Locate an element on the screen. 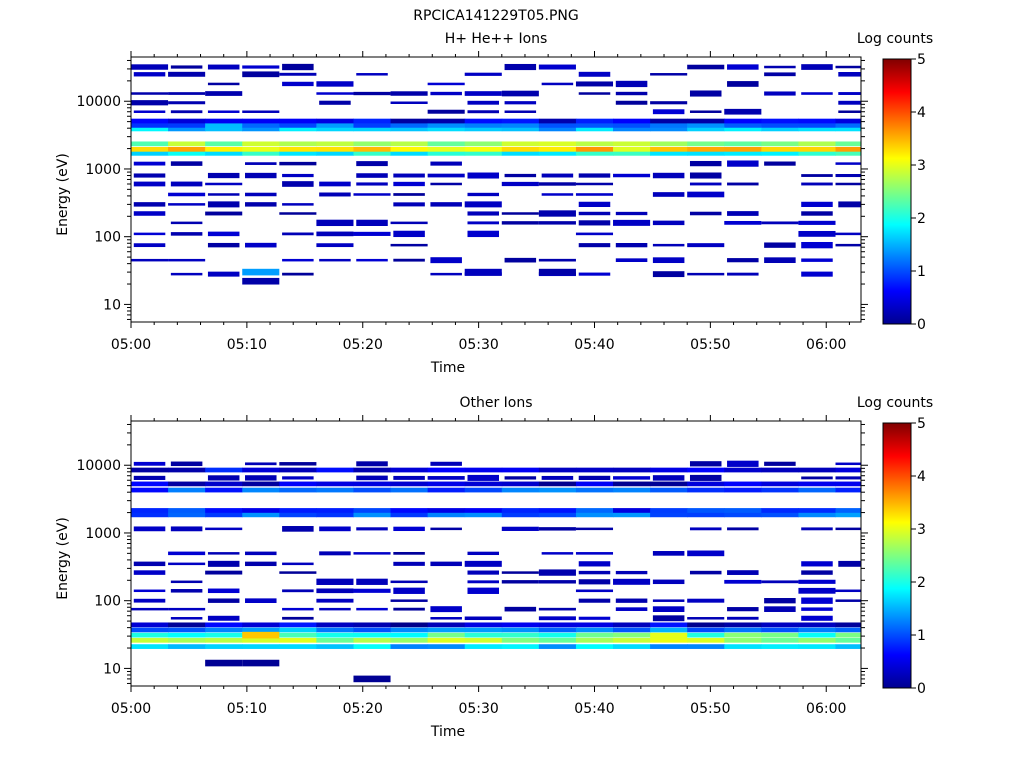 The image size is (1024, 768). x-tick-label: 05:40 is located at coordinates (594, 345).